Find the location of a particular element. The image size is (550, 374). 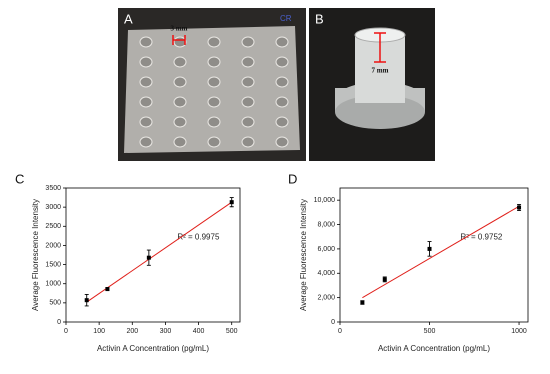

annotation: R² = 0.9975 is located at coordinates (198, 237).